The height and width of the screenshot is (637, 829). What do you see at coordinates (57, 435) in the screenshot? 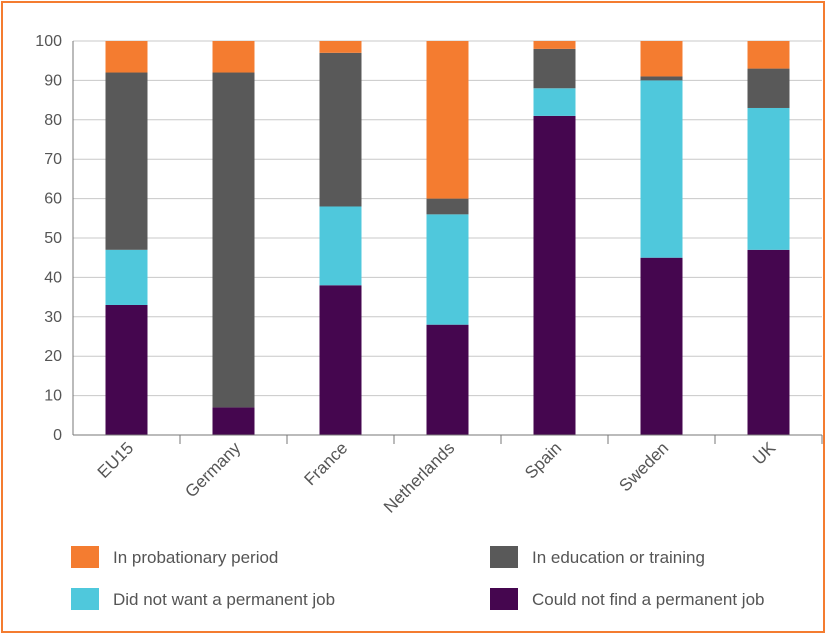
I see `y-tick-label: 0` at bounding box center [57, 435].